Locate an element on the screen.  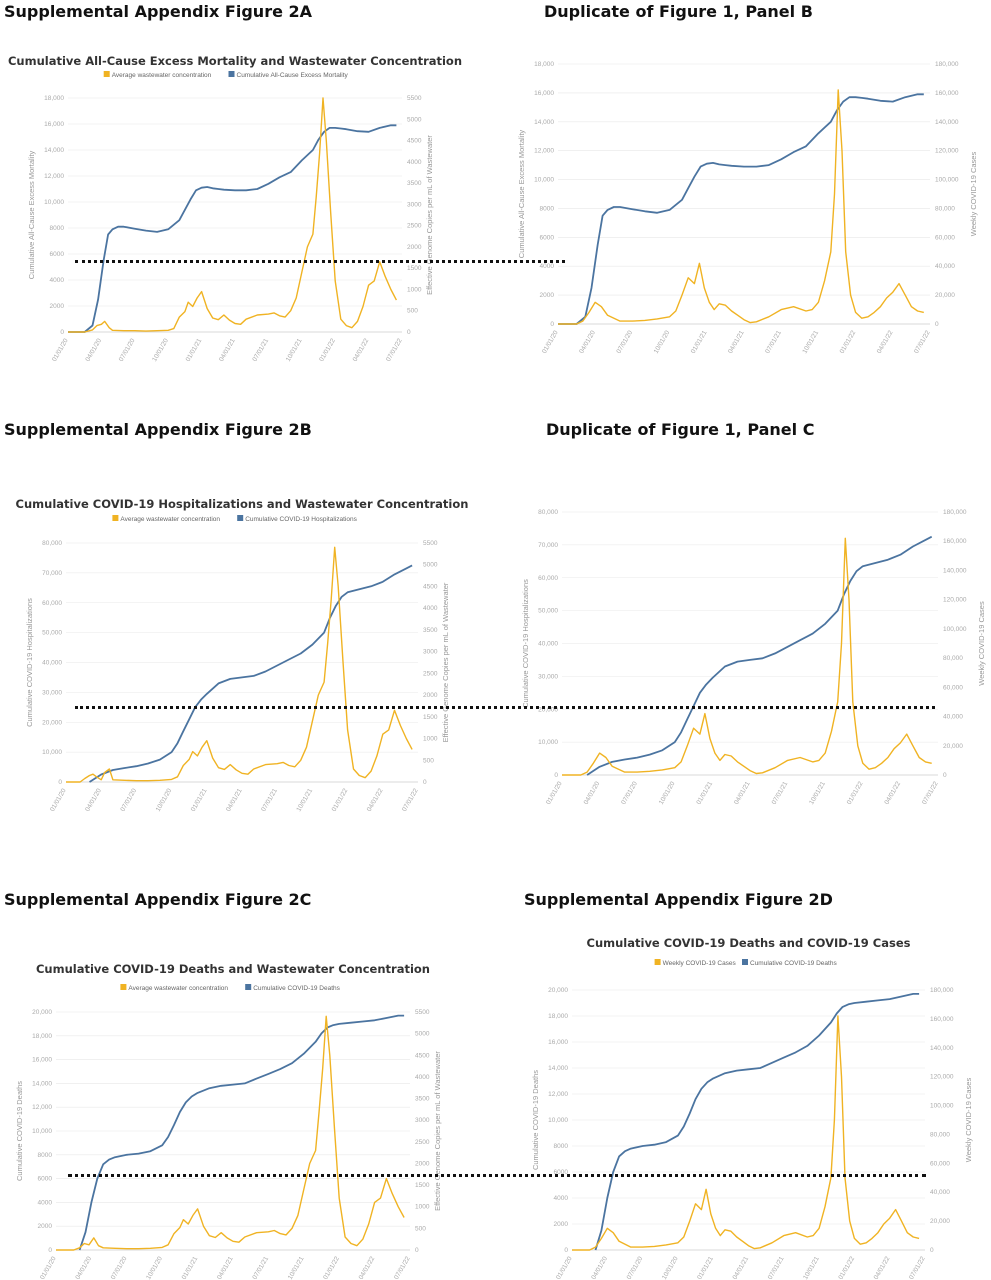
y-left-tick-label: 50,000 is located at coordinates (52, 633).